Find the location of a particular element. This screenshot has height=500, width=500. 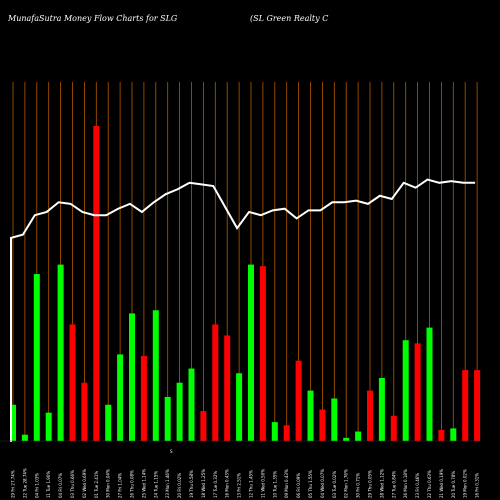

x-tick-label: 12 Thu 1.45% is located at coordinates (251, 484).